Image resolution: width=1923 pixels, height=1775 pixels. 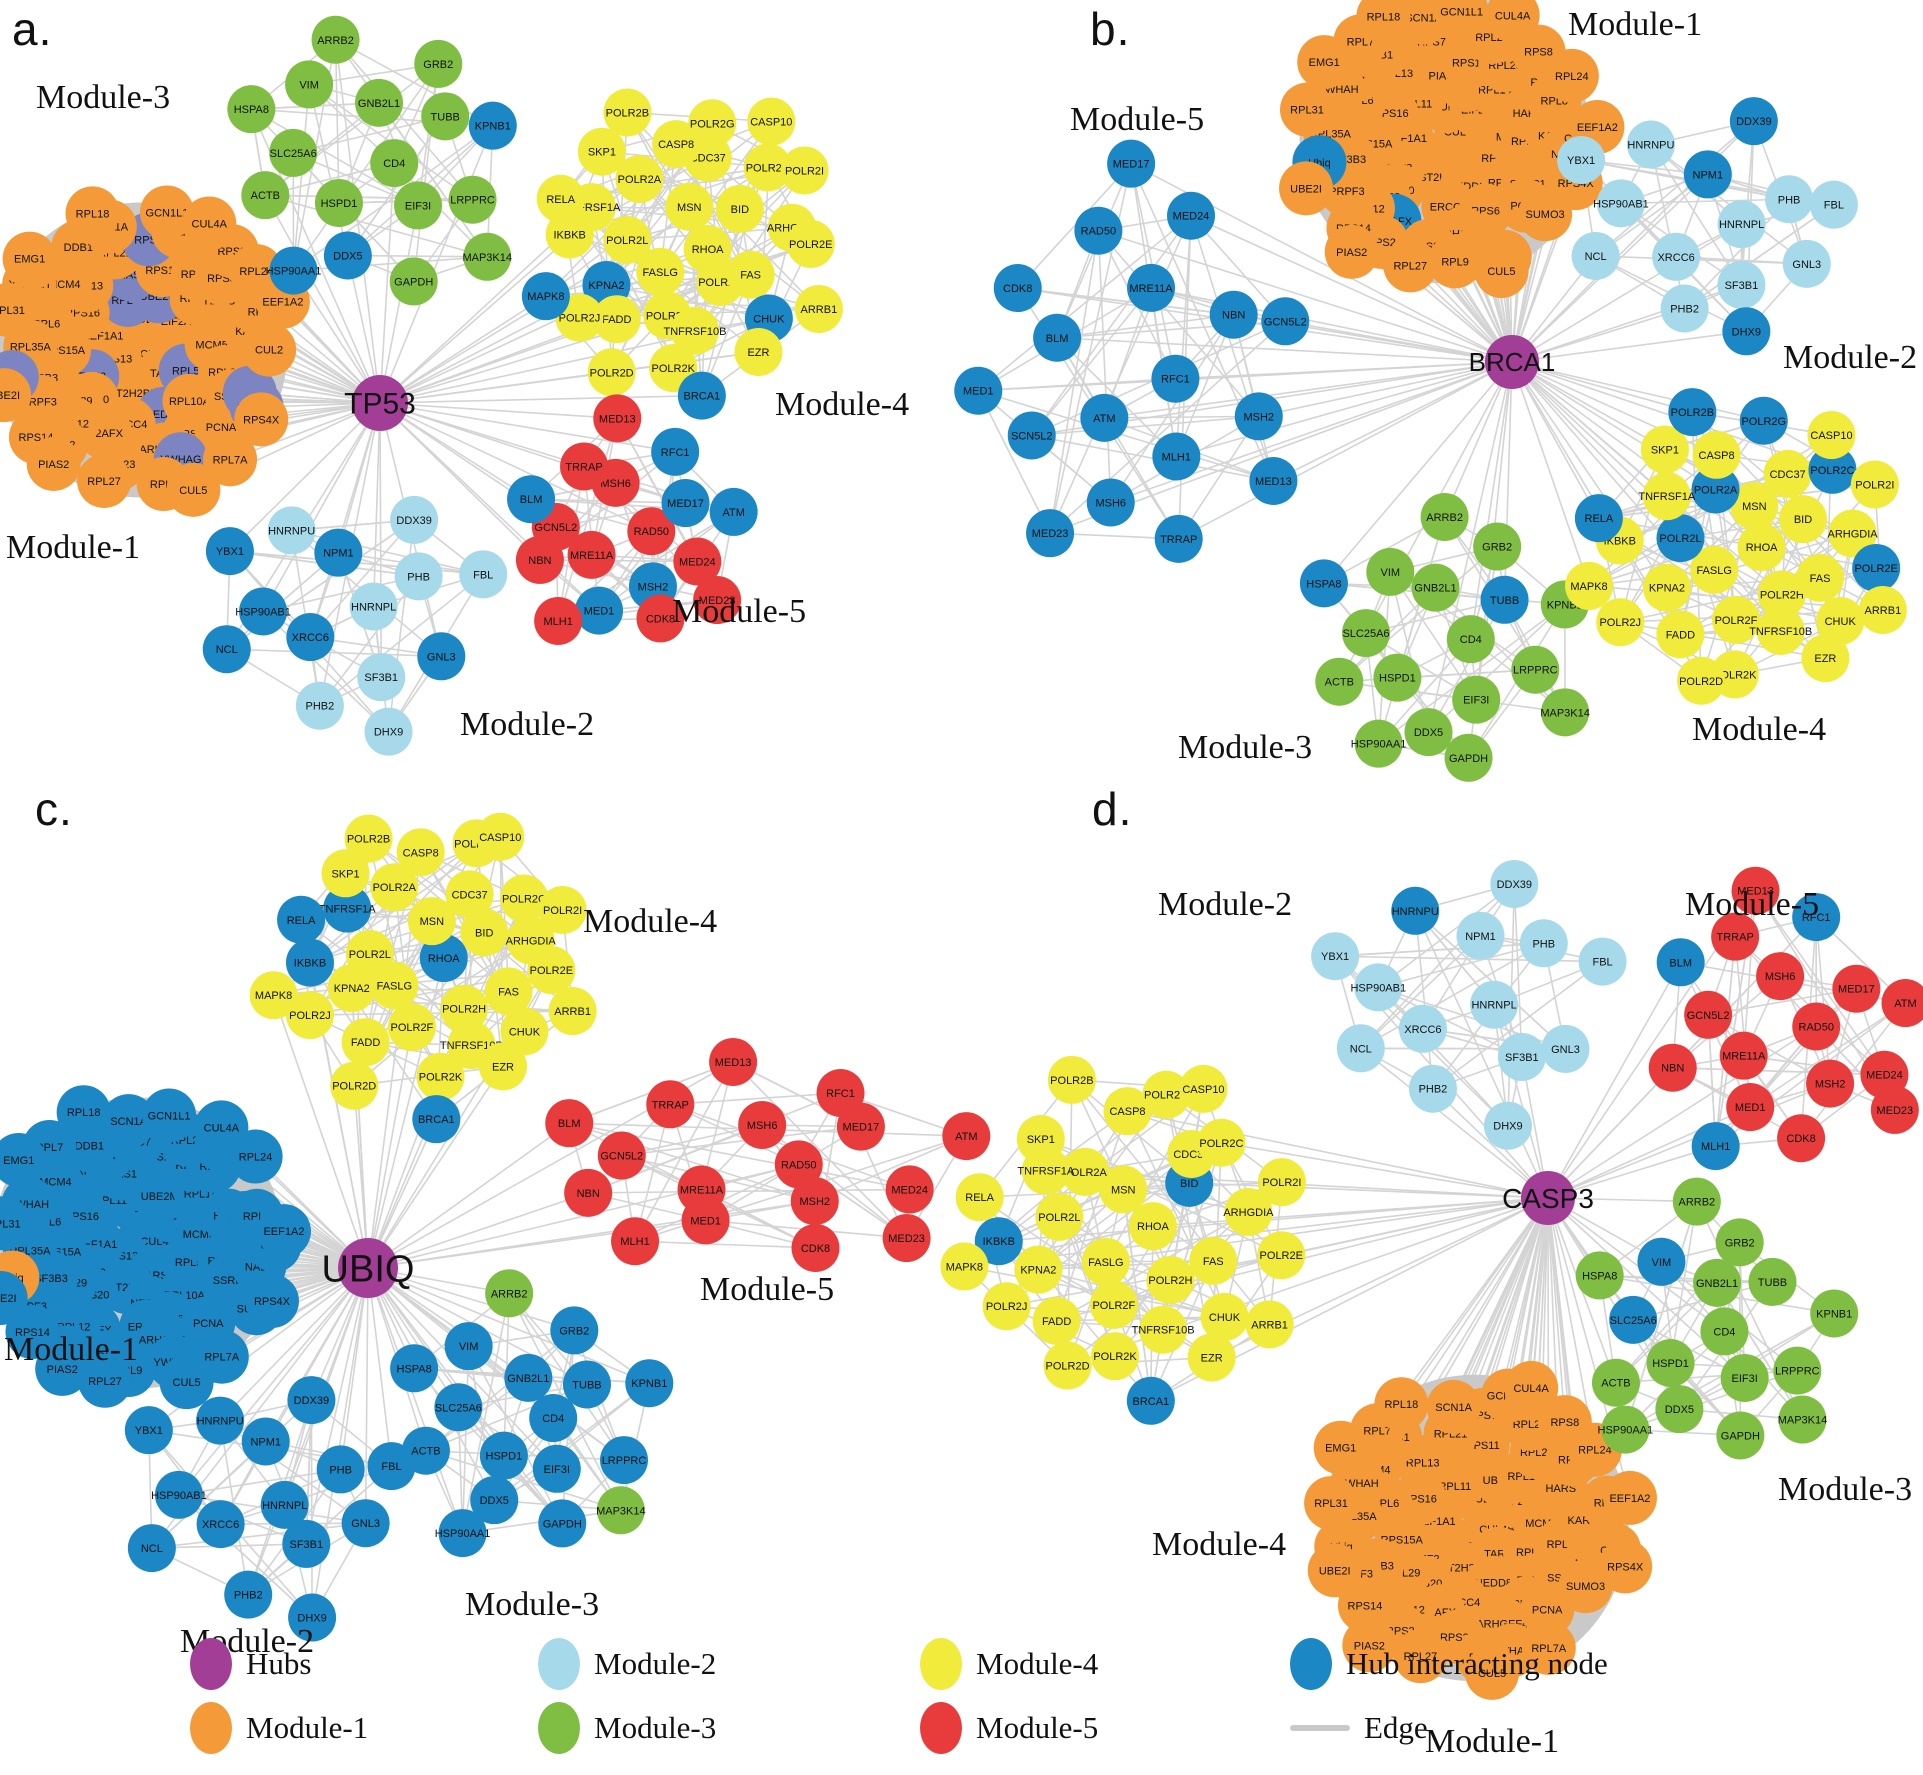 What do you see at coordinates (1781, 594) in the screenshot?
I see `node-POLR2H` at bounding box center [1781, 594].